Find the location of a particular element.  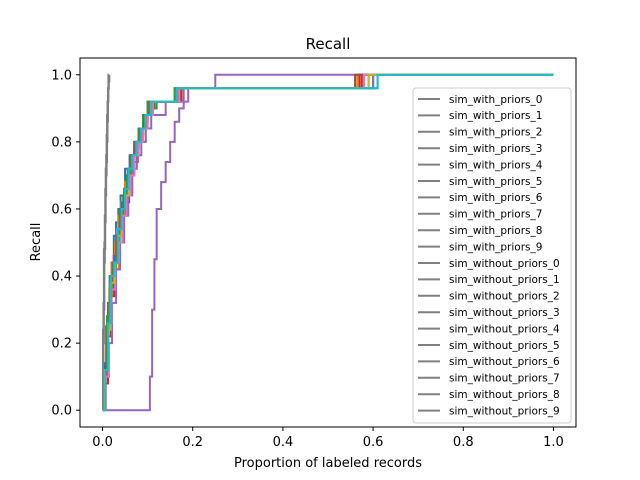

y-tick-label: 0.6 is located at coordinates (61, 209).